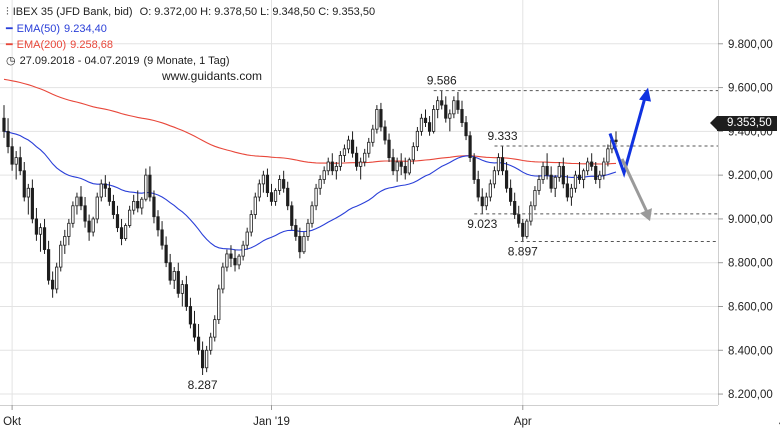  I want to click on level-label: 9.586, so click(442, 81).